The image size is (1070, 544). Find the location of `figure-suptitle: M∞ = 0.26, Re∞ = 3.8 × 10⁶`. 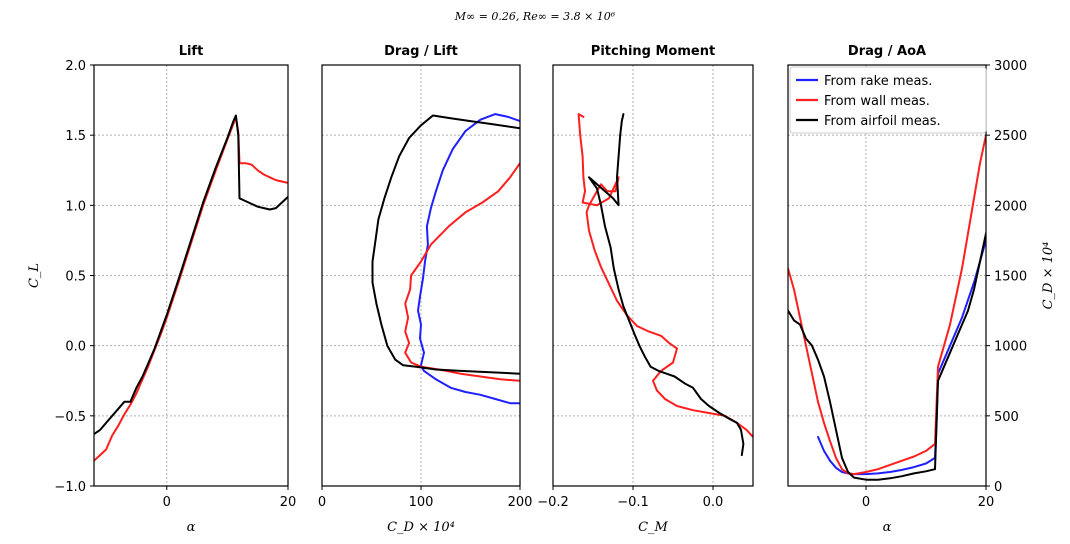

figure-suptitle: M∞ = 0.26, Re∞ = 3.8 × 10⁶ is located at coordinates (535, 16).